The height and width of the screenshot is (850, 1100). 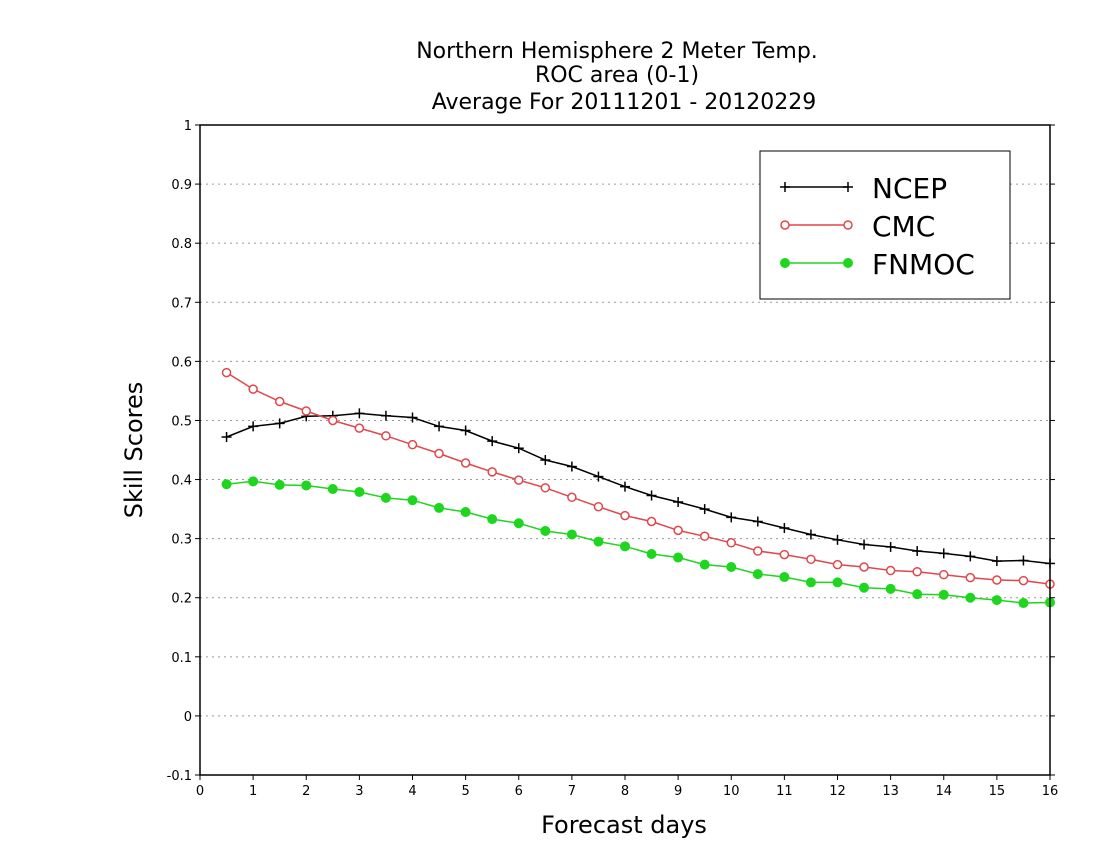 I want to click on x-tick-label: 4, so click(x=412, y=791).